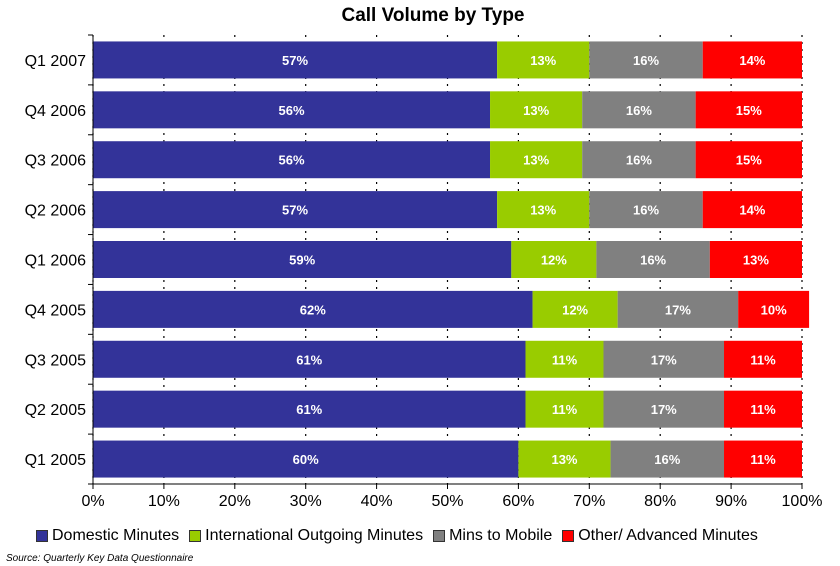 The width and height of the screenshot is (840, 566). I want to click on x-tick-label: 70%, so click(589, 501).